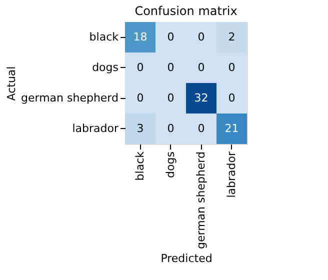  Describe the element at coordinates (105, 67) in the screenshot. I see `y-tick-label: dogs` at that location.